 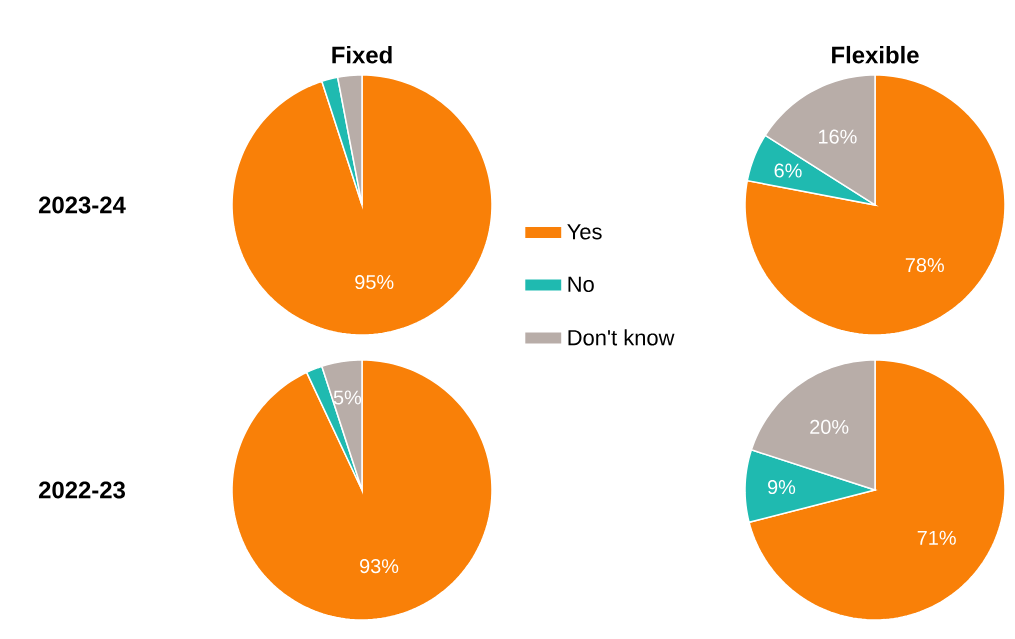 I want to click on data-label: 5%, so click(x=347, y=397).